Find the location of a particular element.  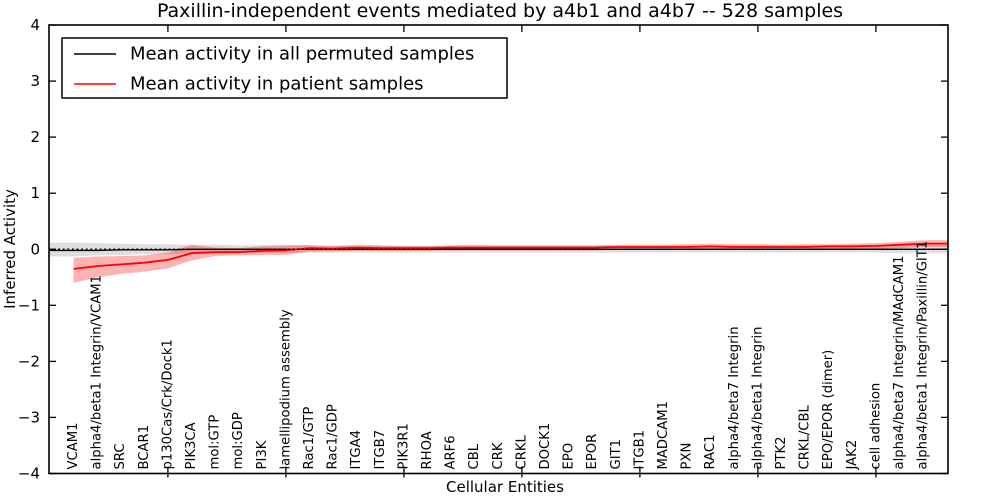

x-category-label: CBL is located at coordinates (474, 456).